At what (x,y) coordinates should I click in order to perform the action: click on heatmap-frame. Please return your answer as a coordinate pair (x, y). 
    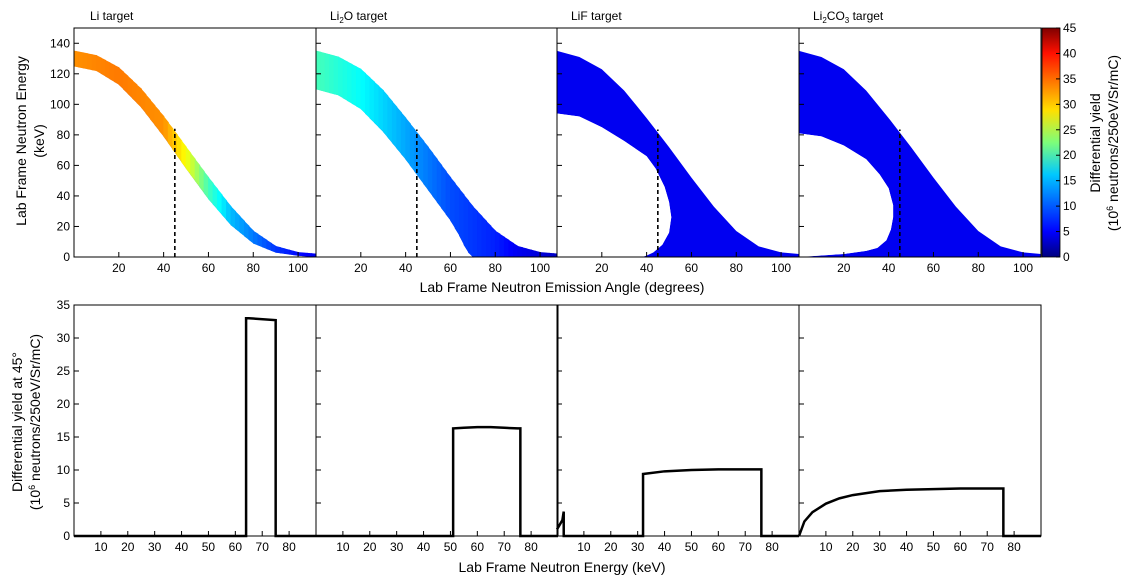
    Looking at the image, I should click on (920, 142).